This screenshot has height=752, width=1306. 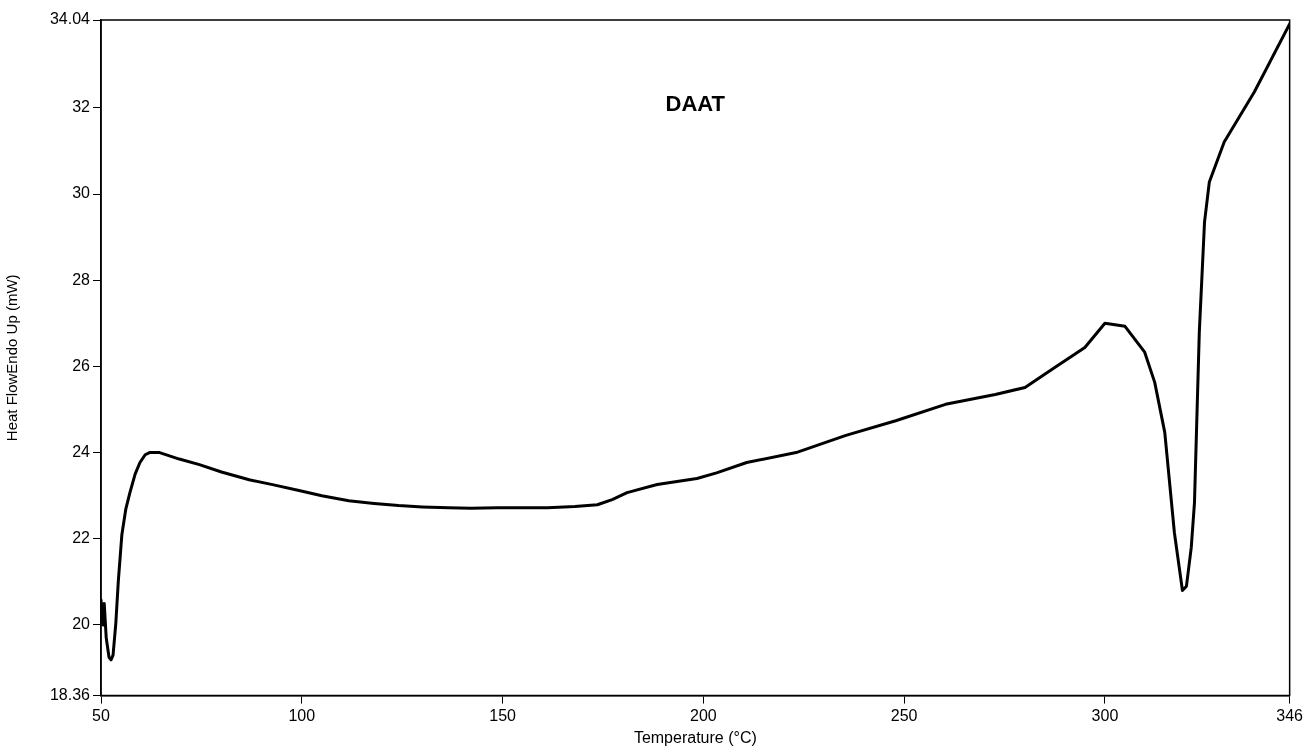 What do you see at coordinates (81, 365) in the screenshot?
I see `y-tick-label: 26` at bounding box center [81, 365].